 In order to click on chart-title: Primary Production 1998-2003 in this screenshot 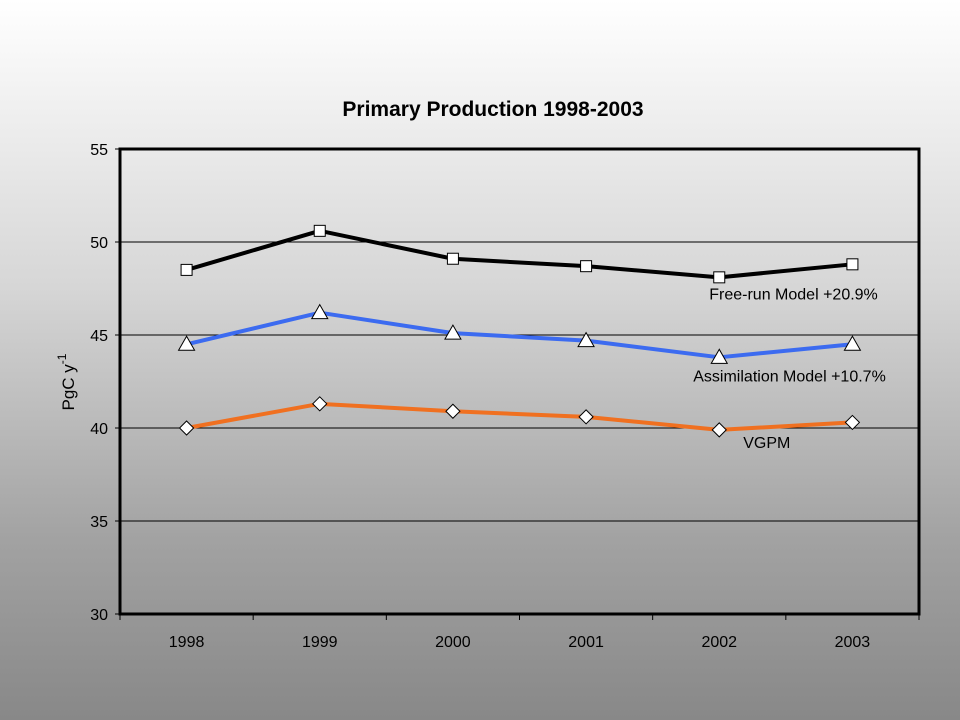, I will do `click(492, 109)`.